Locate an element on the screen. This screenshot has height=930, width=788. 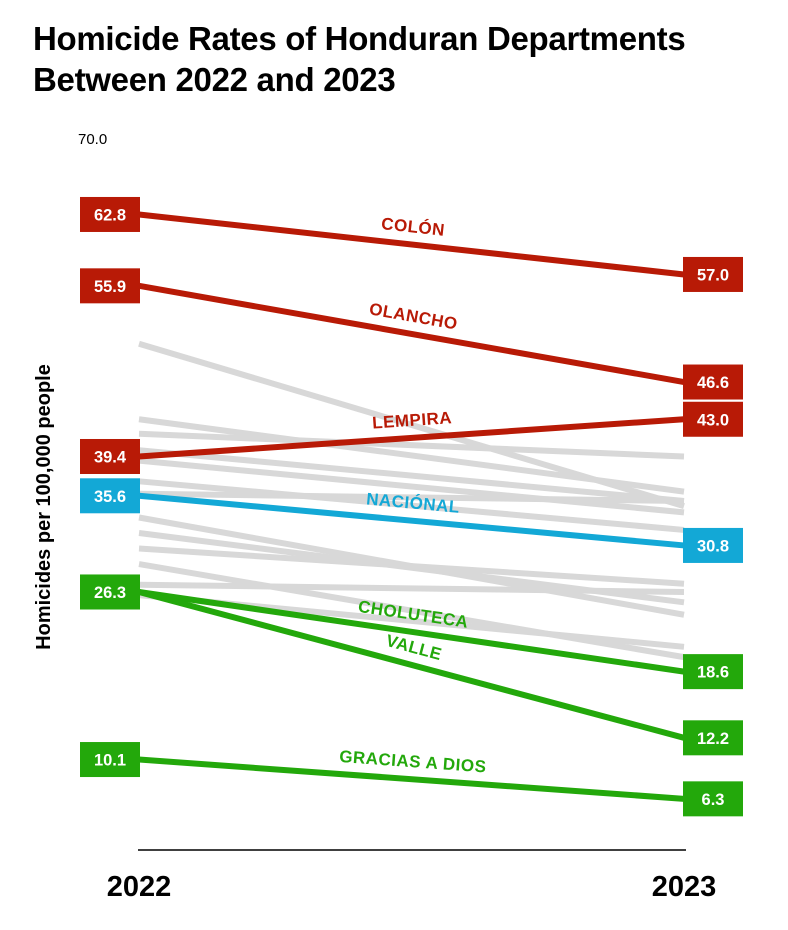
value-label-nacional-2023: 30.8 is located at coordinates (713, 545).